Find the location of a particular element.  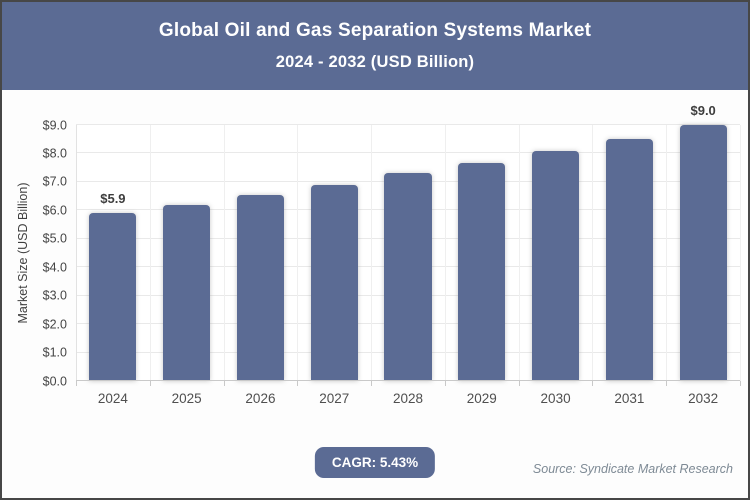

bar-value-label: $5.9 is located at coordinates (113, 199).